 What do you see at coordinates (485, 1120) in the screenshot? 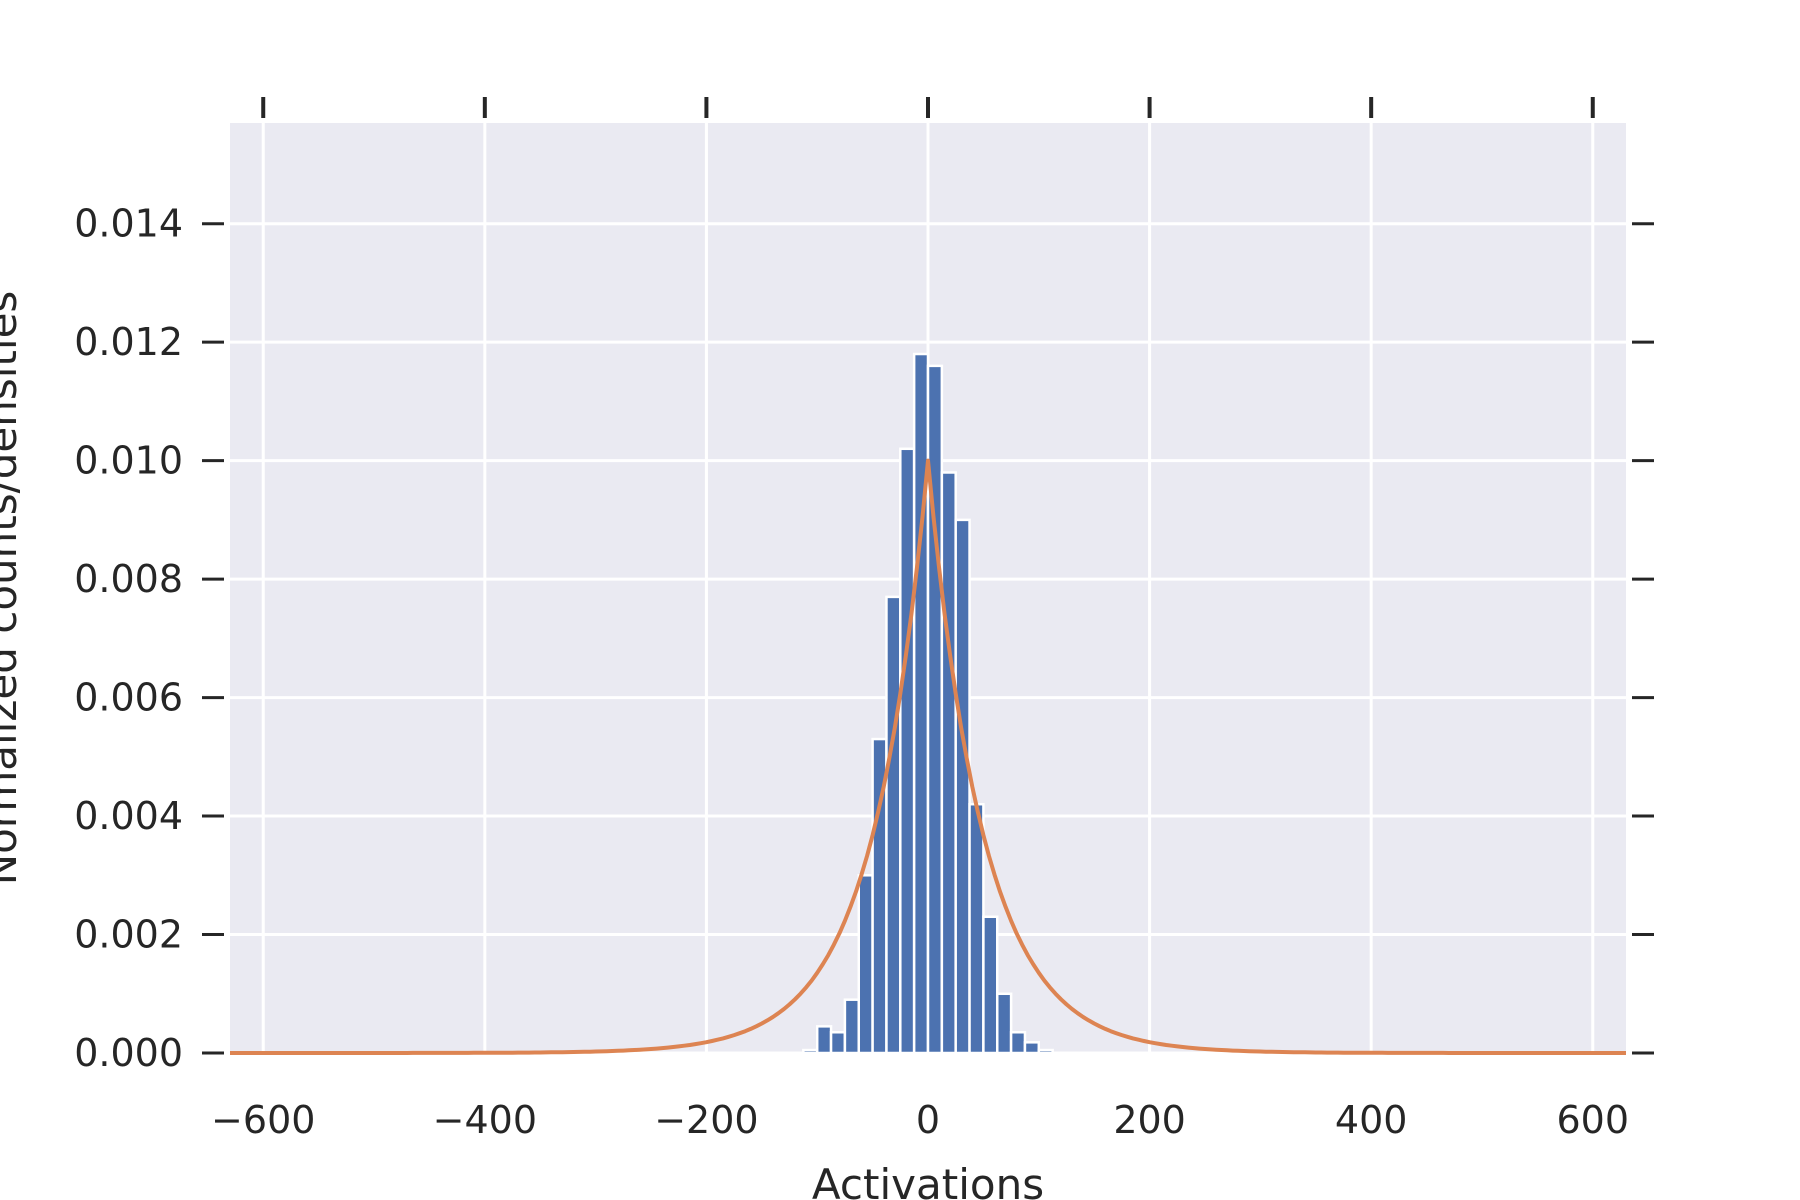
I see `x-tick-label: −400` at bounding box center [485, 1120].